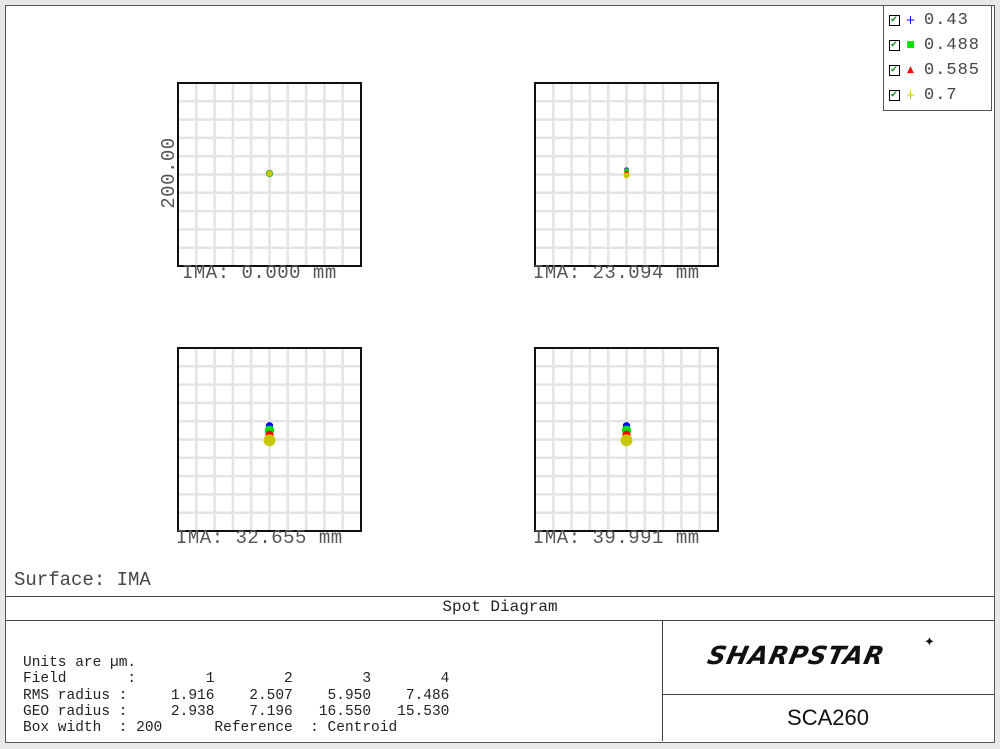 Image resolution: width=1000 pixels, height=749 pixels. I want to click on sharpstar-logo: SHARPSTAR, so click(796, 655).